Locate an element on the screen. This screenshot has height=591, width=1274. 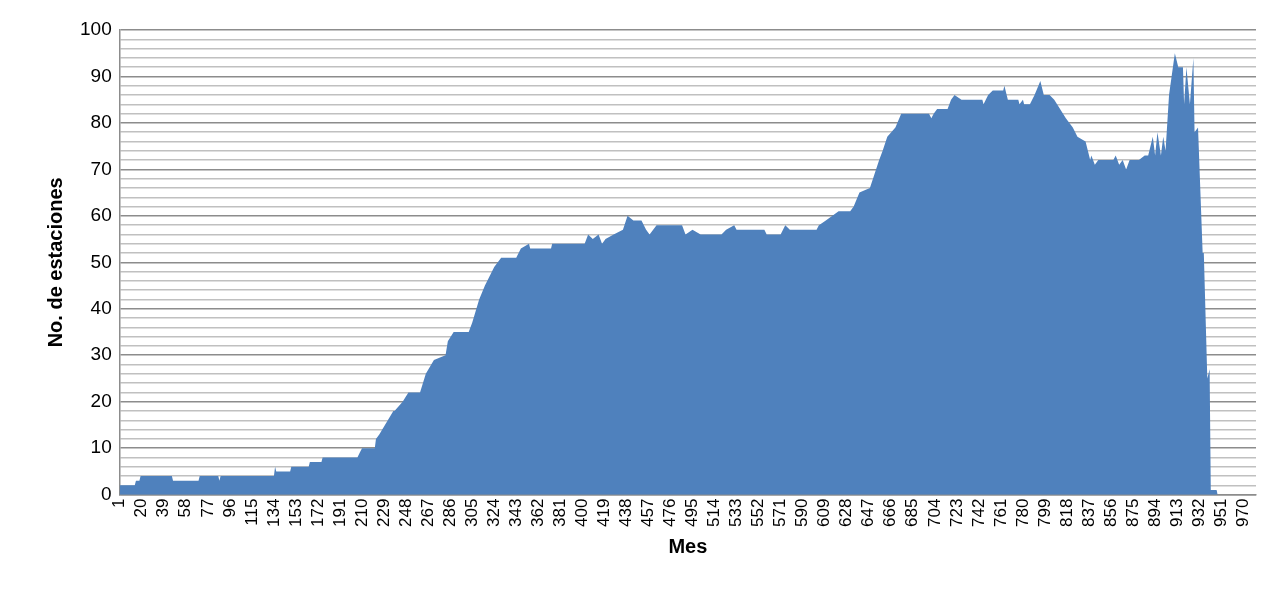
x-tick-label: 172 is located at coordinates (317, 513).